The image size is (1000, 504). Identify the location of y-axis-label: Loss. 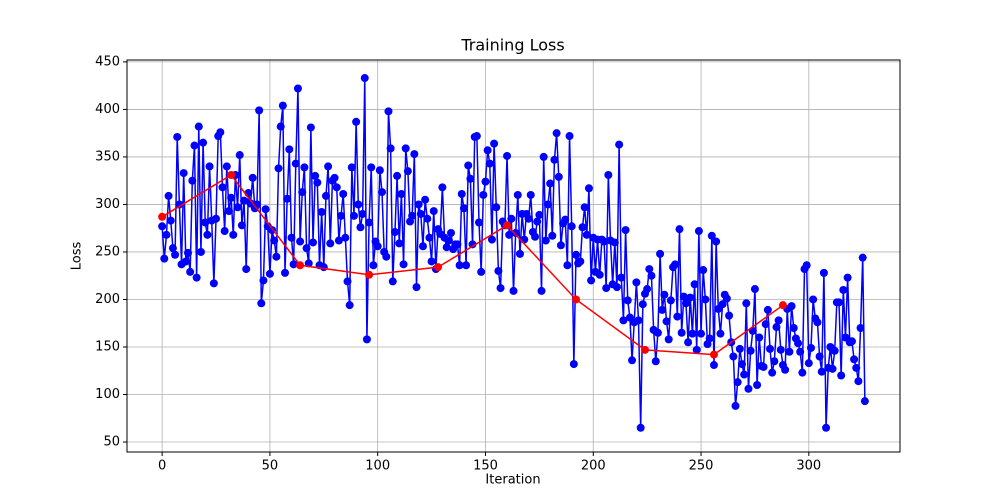
(77, 256).